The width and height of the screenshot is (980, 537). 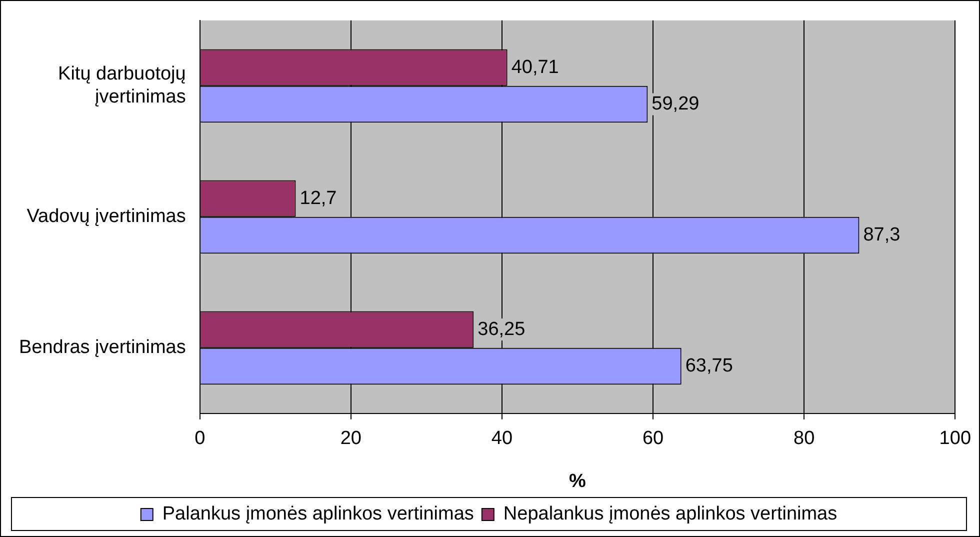 I want to click on data-label: 63,75, so click(x=709, y=365).